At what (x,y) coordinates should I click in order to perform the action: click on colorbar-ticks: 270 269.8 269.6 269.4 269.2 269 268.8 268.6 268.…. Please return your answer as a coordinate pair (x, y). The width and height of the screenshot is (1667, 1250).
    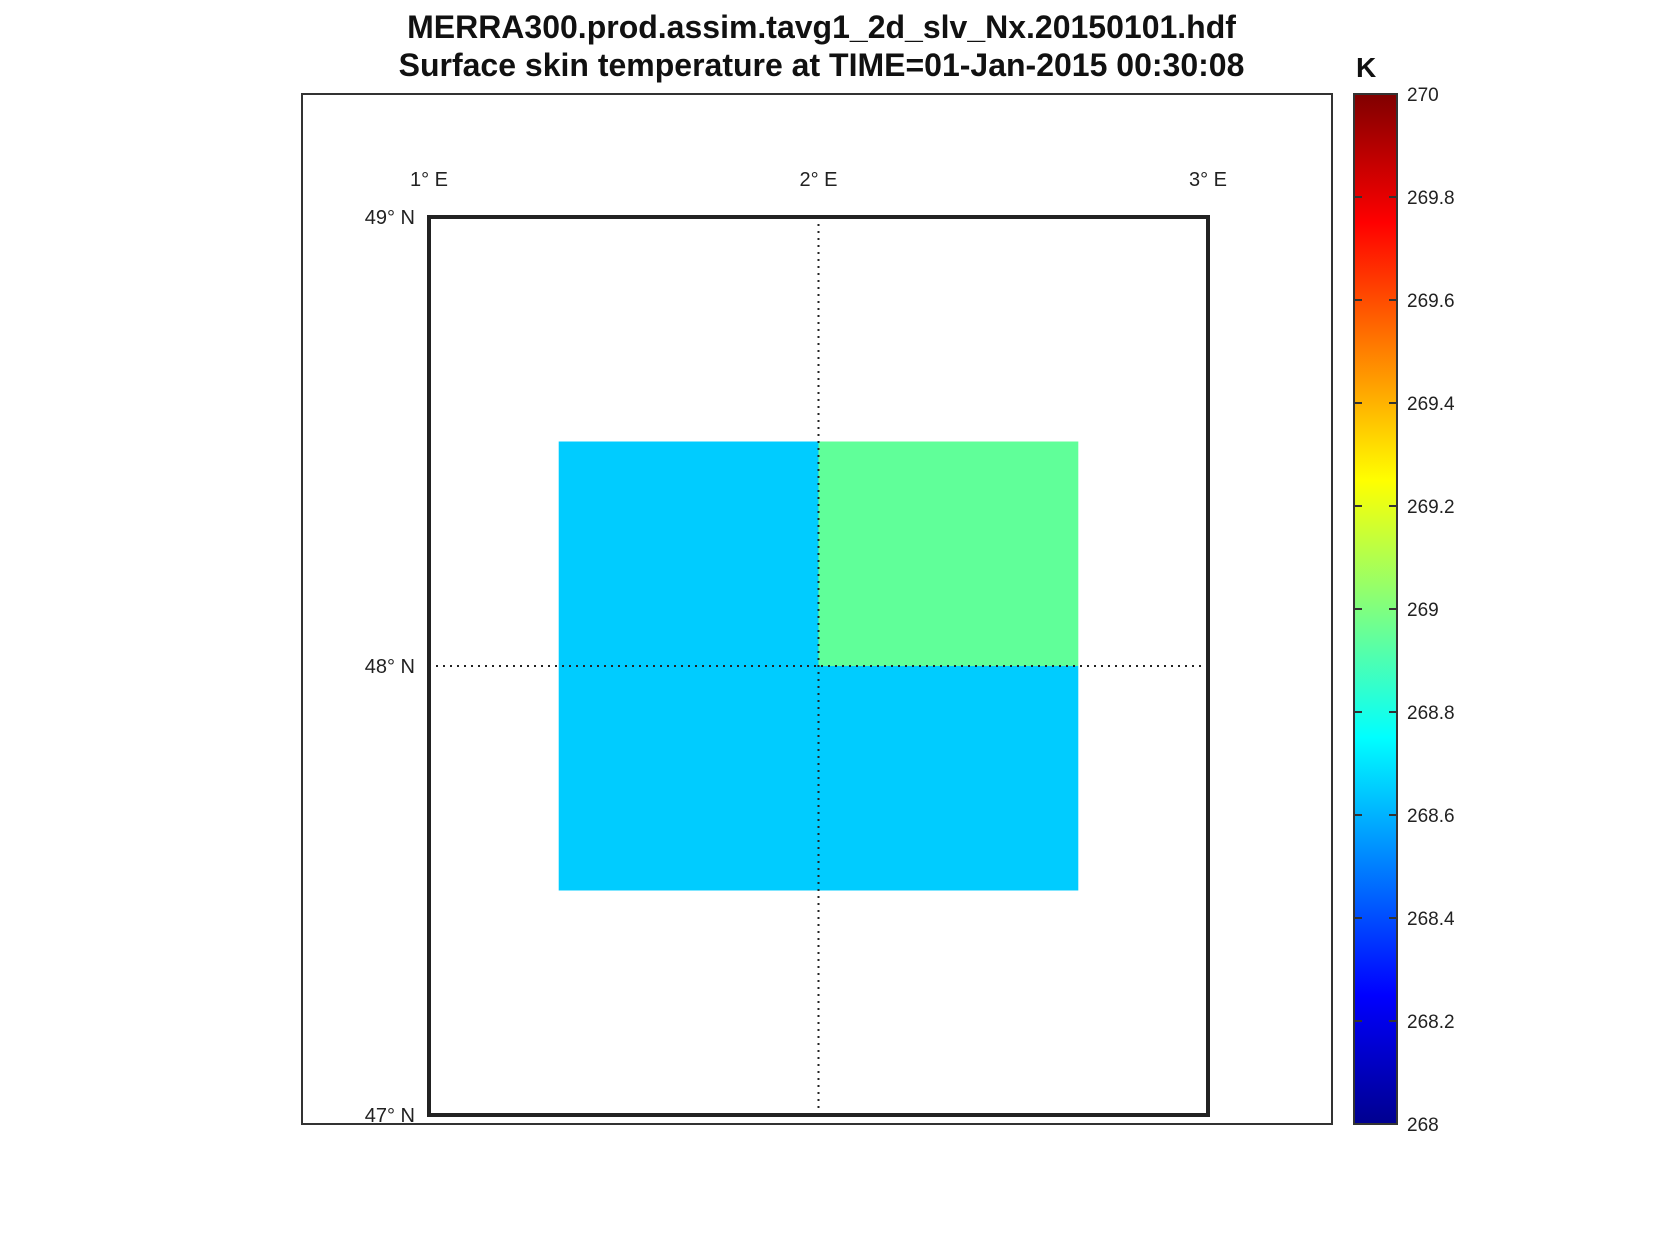
    Looking at the image, I should click on (1404, 610).